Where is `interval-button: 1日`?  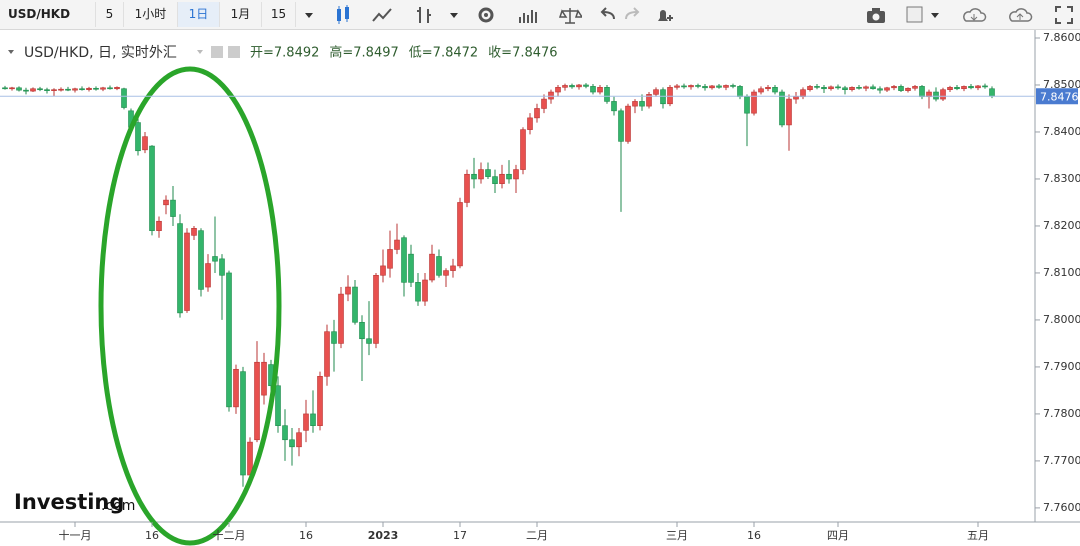 interval-button: 1日 is located at coordinates (199, 14).